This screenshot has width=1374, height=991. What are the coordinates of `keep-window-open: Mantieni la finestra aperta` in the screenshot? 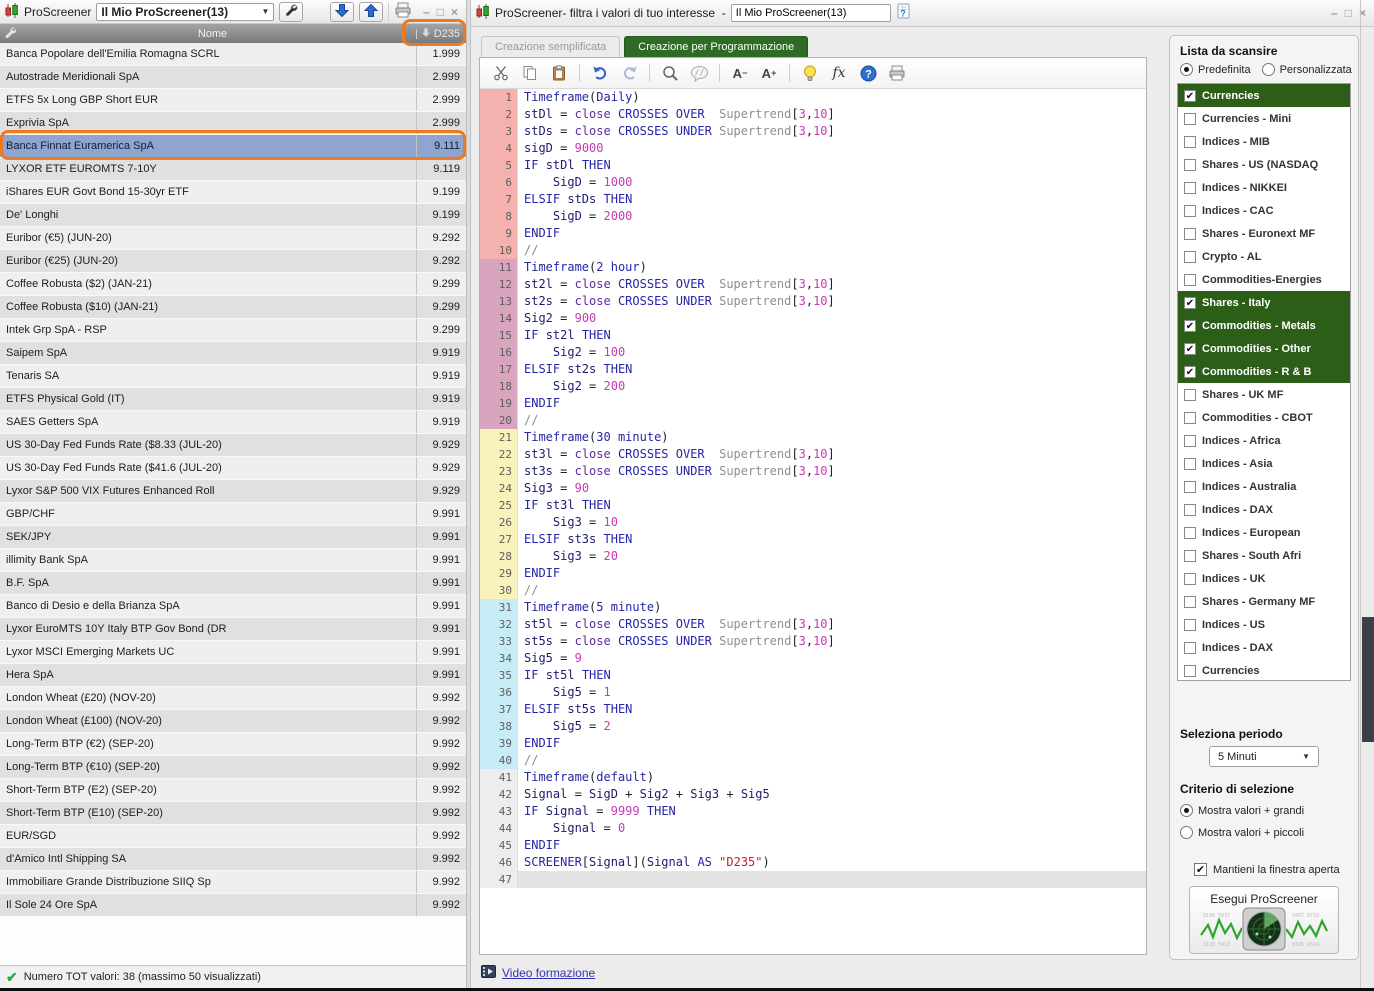 It's located at (1276, 869).